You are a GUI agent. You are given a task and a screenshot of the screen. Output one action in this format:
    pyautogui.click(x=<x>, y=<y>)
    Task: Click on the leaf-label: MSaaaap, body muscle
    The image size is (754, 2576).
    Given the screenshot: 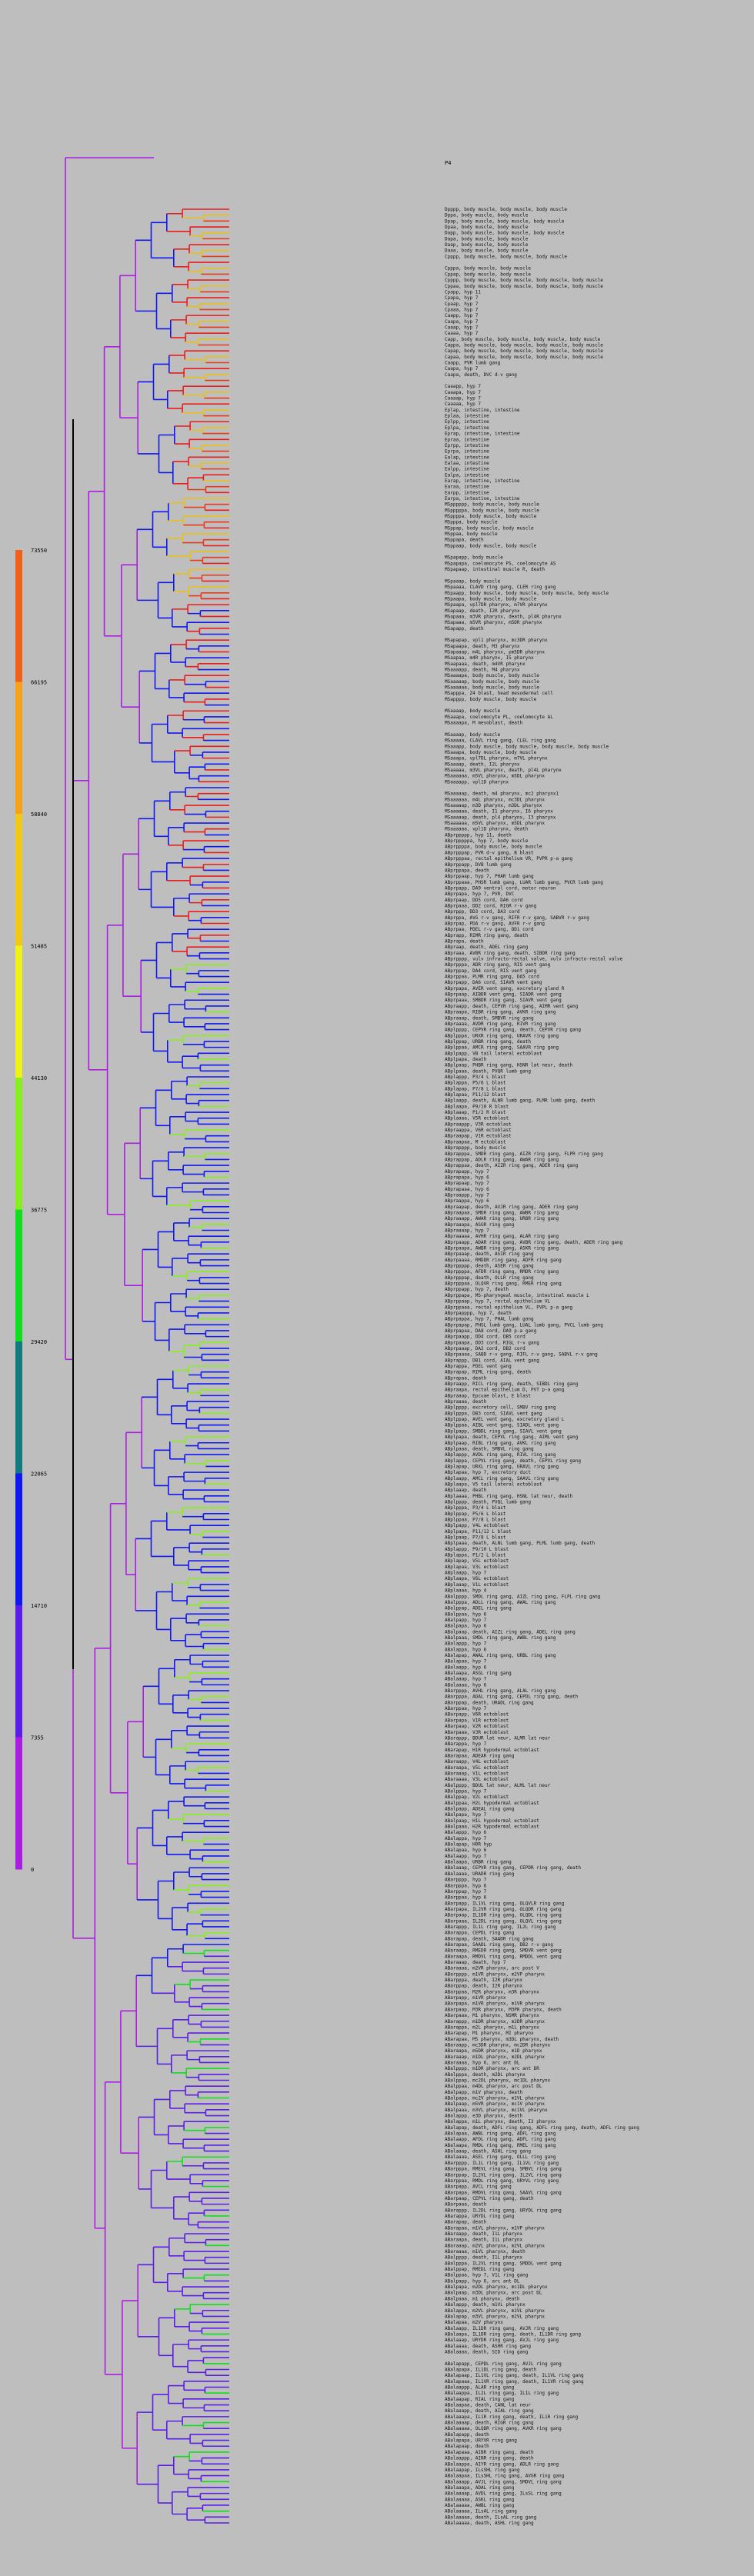 What is the action you would take?
    pyautogui.click(x=473, y=735)
    